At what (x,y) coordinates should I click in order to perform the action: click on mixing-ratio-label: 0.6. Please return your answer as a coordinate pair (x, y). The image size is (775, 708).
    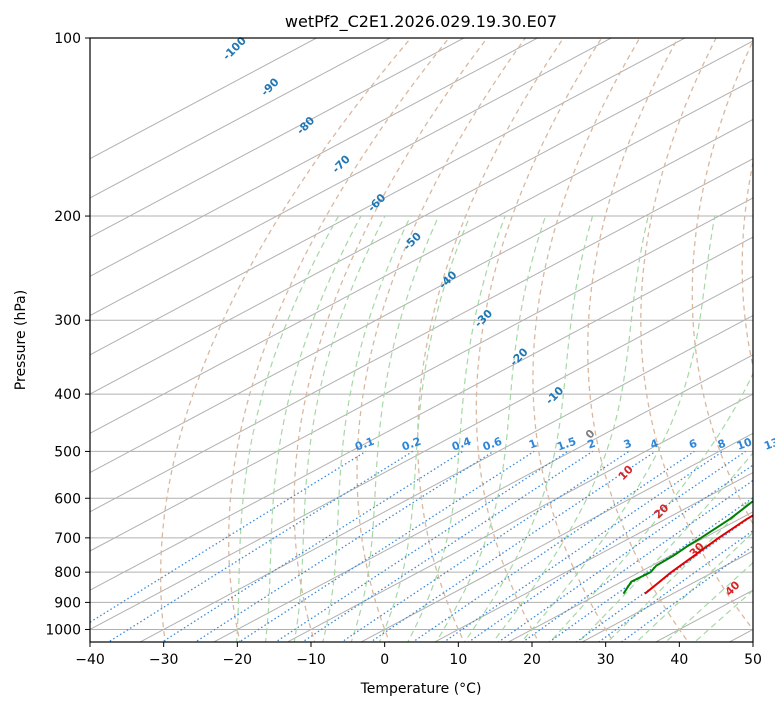
    Looking at the image, I should click on (492, 444).